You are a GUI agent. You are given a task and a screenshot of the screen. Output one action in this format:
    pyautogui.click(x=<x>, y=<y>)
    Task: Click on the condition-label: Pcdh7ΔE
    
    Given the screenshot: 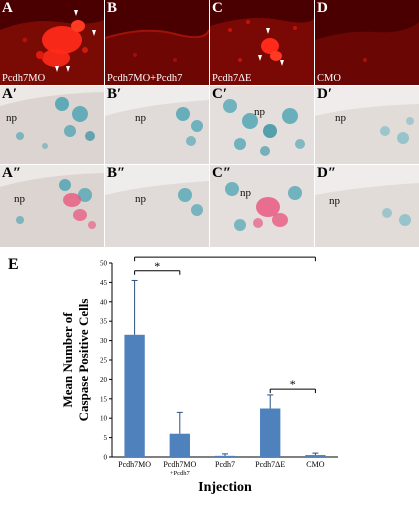 What is the action you would take?
    pyautogui.click(x=232, y=78)
    